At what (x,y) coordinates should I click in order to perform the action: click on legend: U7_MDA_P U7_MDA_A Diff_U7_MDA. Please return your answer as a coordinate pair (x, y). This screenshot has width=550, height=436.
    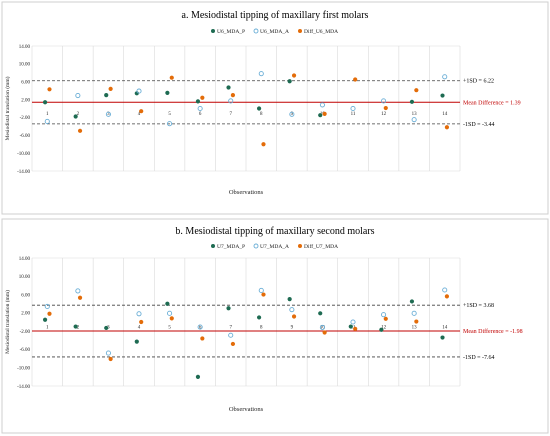
    Looking at the image, I should click on (274, 246).